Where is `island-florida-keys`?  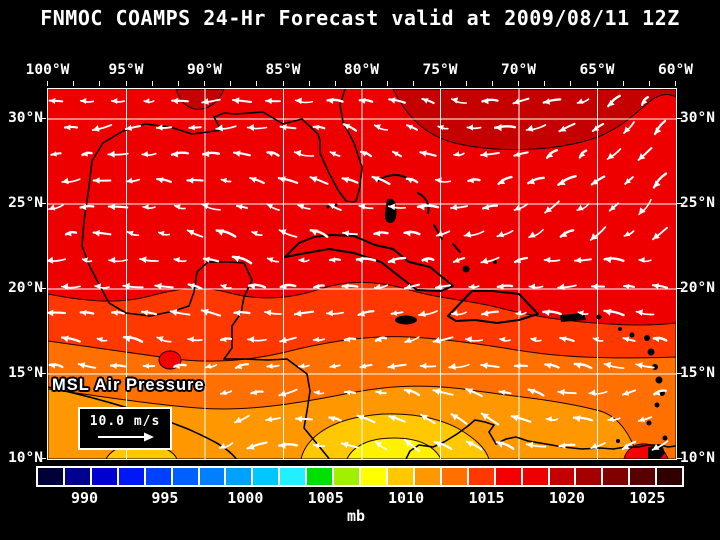 island-florida-keys is located at coordinates (328, 207).